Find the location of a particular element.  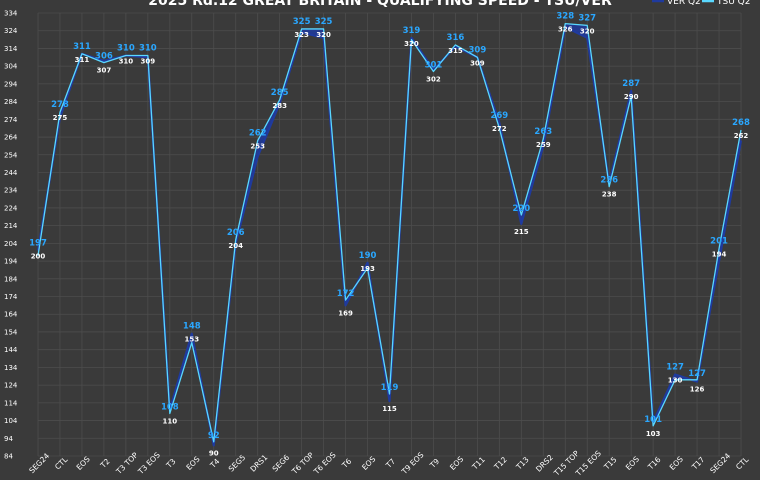

data-label-ver: 326 is located at coordinates (565, 30).